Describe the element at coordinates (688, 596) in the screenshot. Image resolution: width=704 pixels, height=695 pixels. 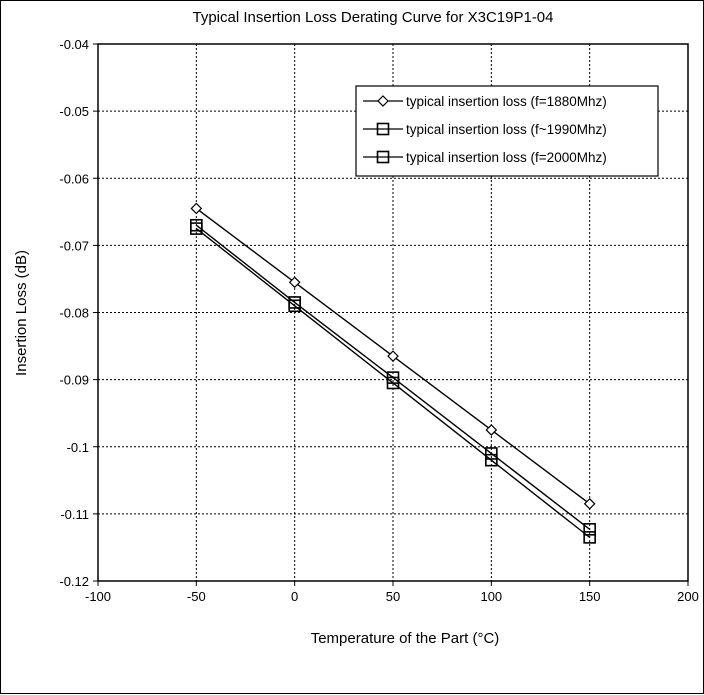
I see `x-tick-label: 200` at that location.